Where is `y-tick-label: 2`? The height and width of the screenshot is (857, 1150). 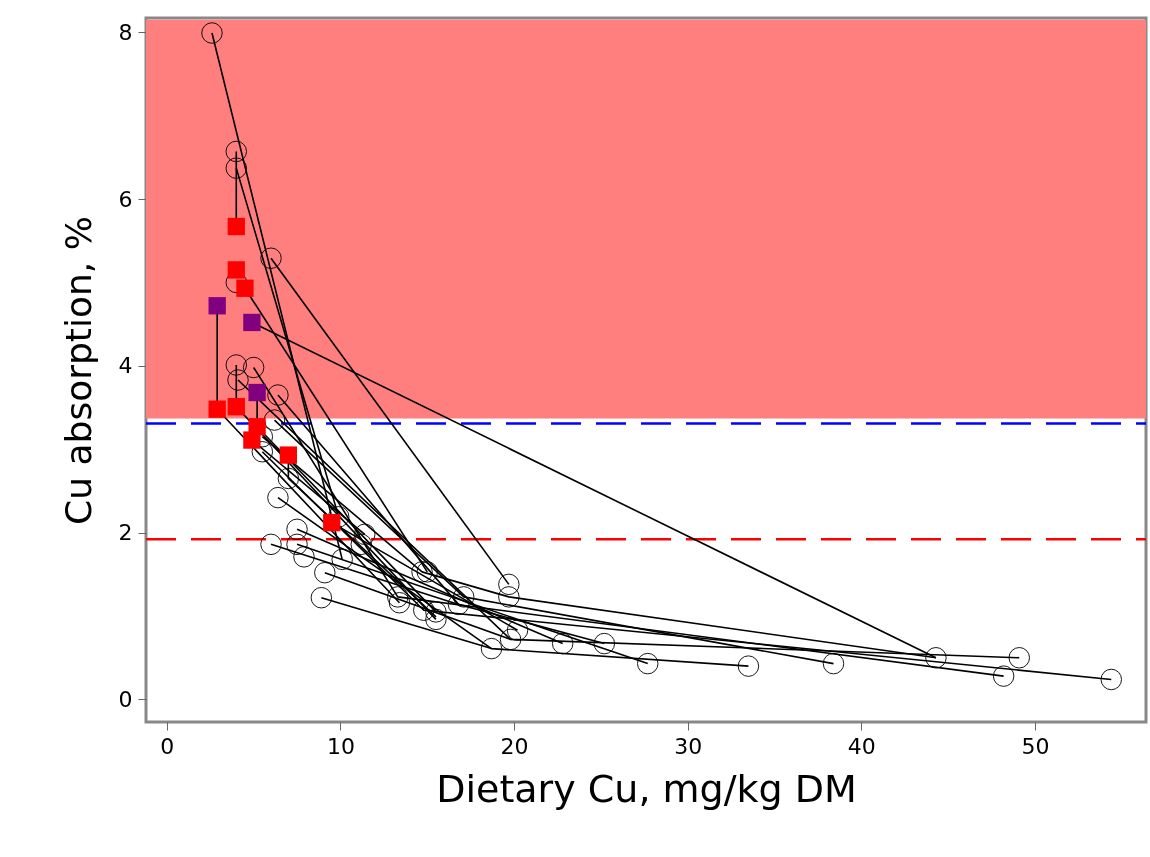
y-tick-label: 2 is located at coordinates (125, 533).